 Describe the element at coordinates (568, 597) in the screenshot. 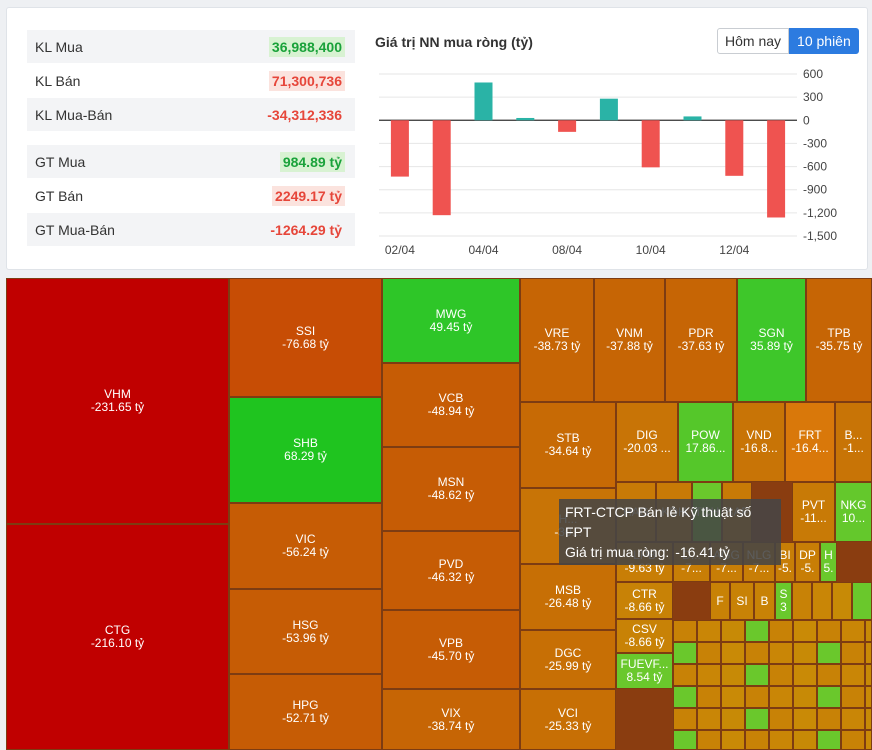

I see `treemap-cell: MSB -26.48 tỷ` at that location.